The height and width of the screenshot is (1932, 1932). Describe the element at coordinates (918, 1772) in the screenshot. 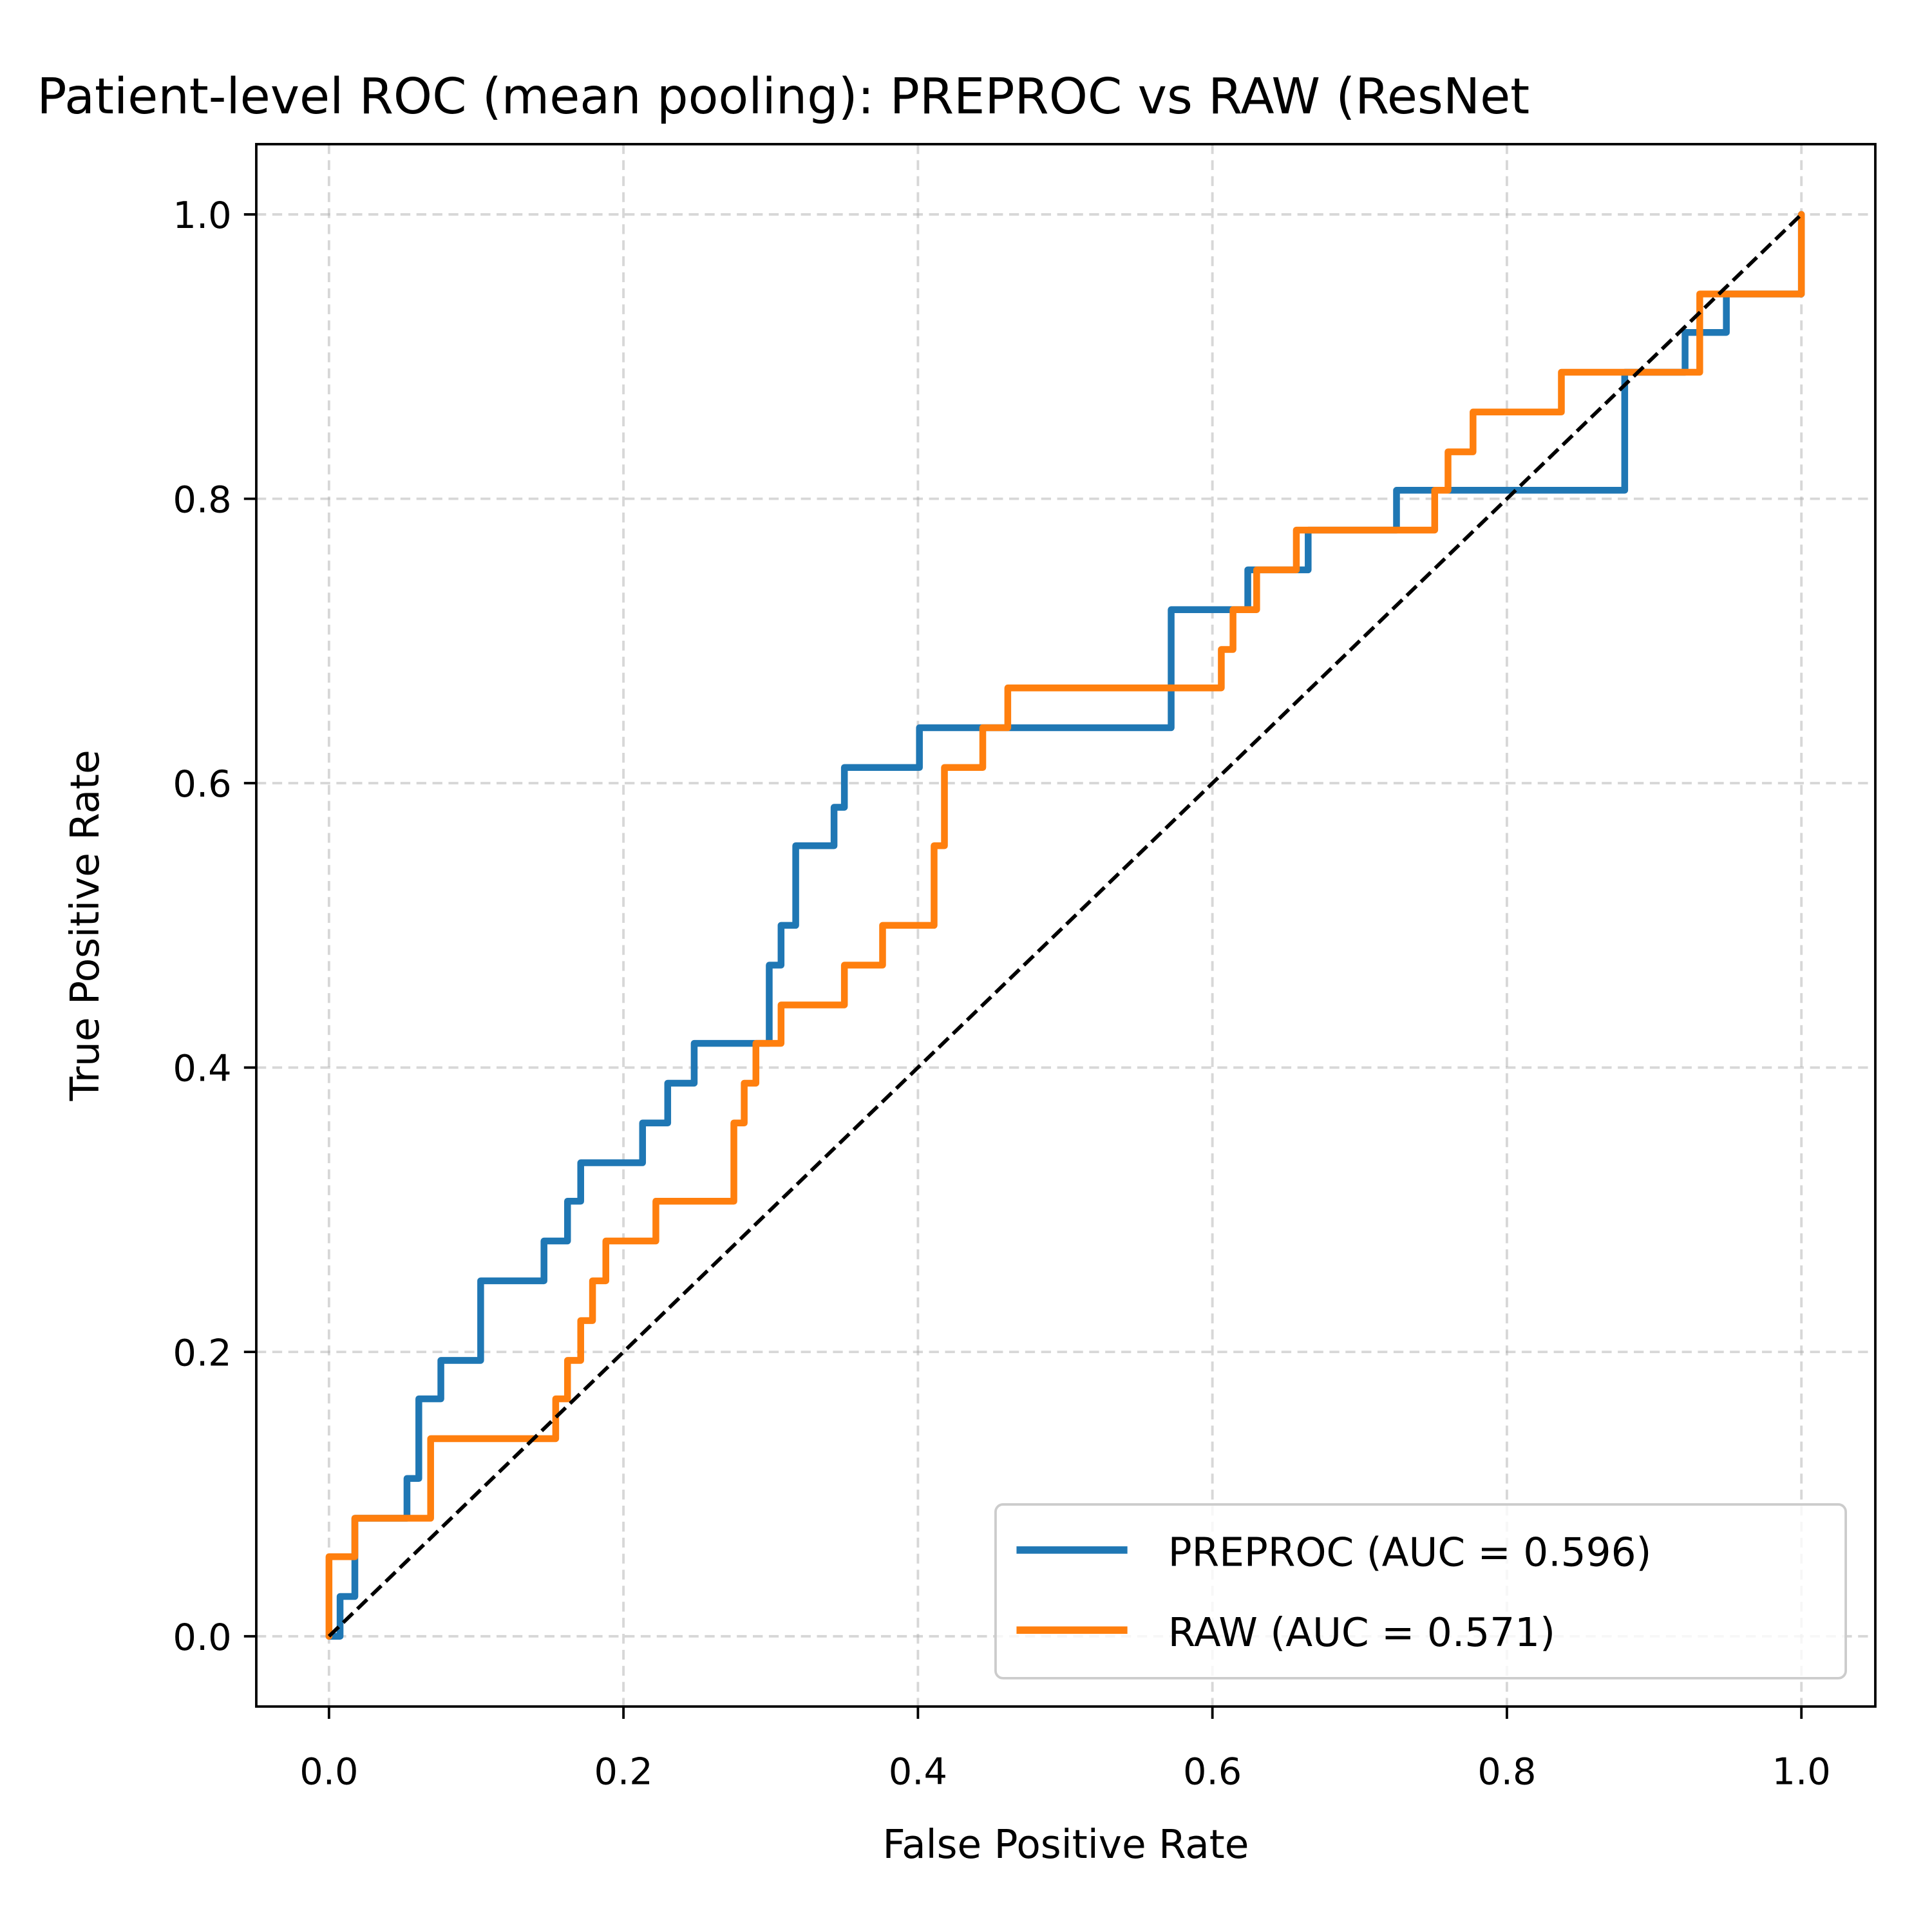

I see `x-tick-label: 0.4` at that location.